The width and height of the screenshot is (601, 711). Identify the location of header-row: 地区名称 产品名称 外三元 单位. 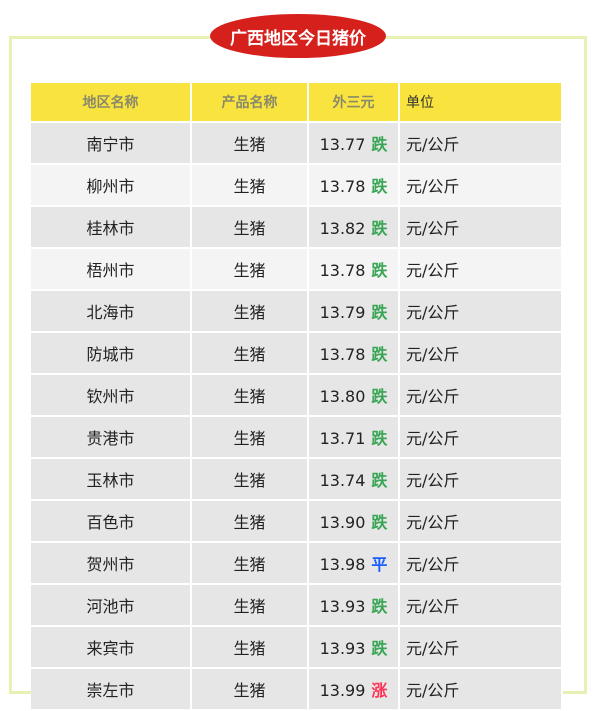
(297, 103).